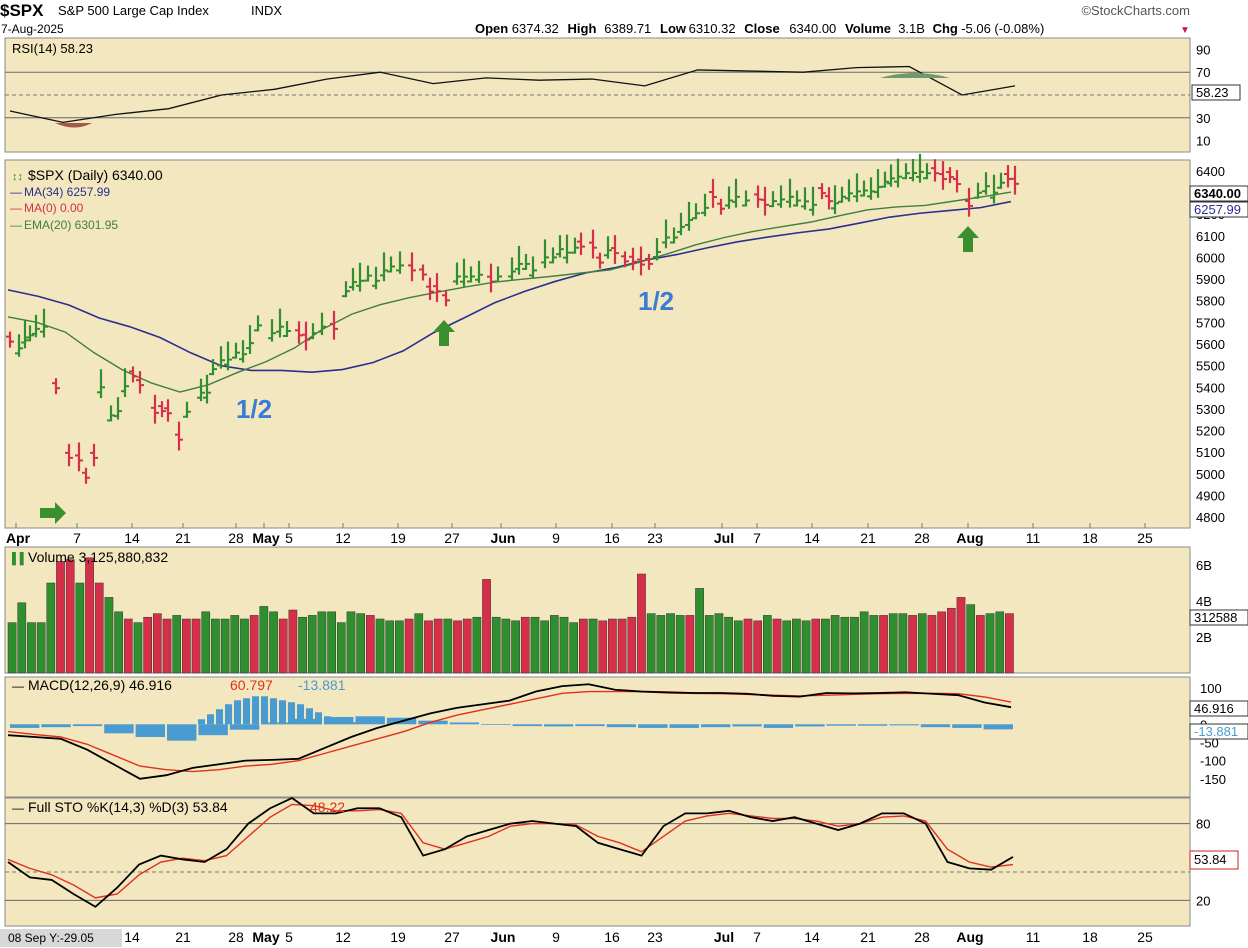 The width and height of the screenshot is (1248, 948). What do you see at coordinates (1033, 538) in the screenshot?
I see `x-tick-label: 11` at bounding box center [1033, 538].